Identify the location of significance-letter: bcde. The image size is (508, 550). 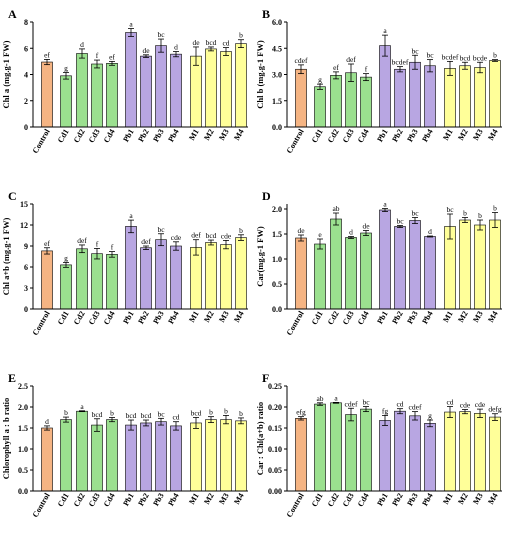
(480, 57).